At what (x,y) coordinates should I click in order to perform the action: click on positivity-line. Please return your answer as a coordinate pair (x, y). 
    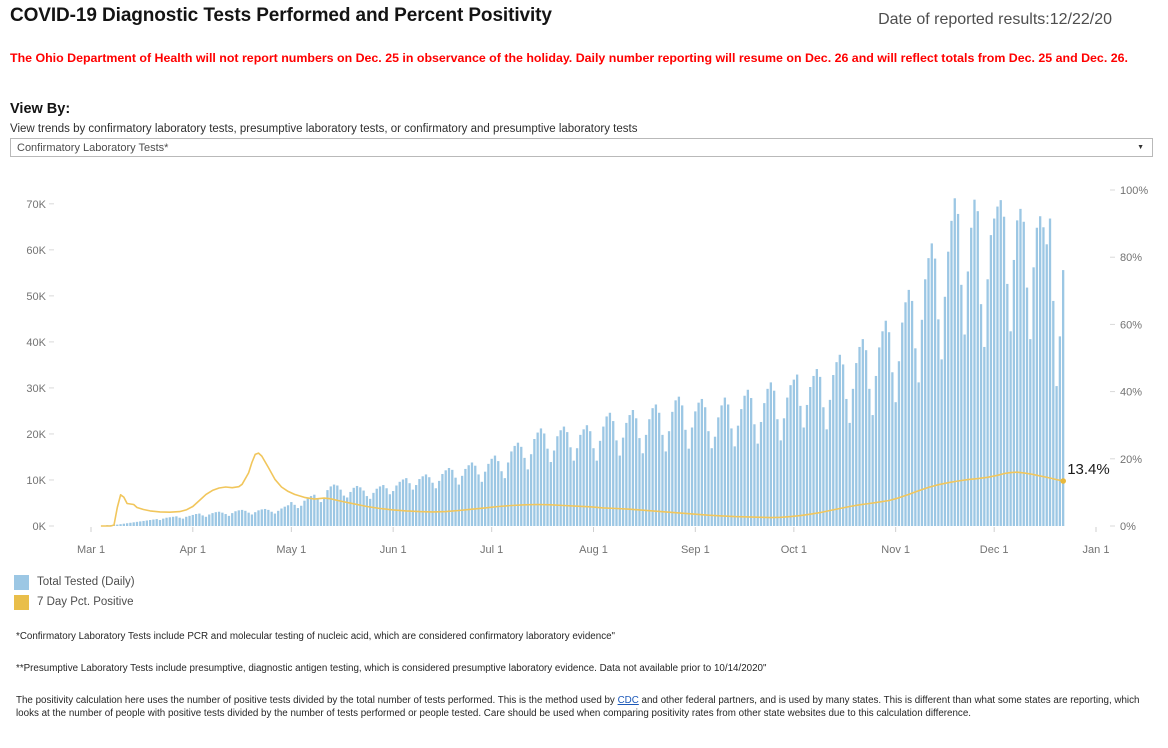
    Looking at the image, I should click on (582, 489).